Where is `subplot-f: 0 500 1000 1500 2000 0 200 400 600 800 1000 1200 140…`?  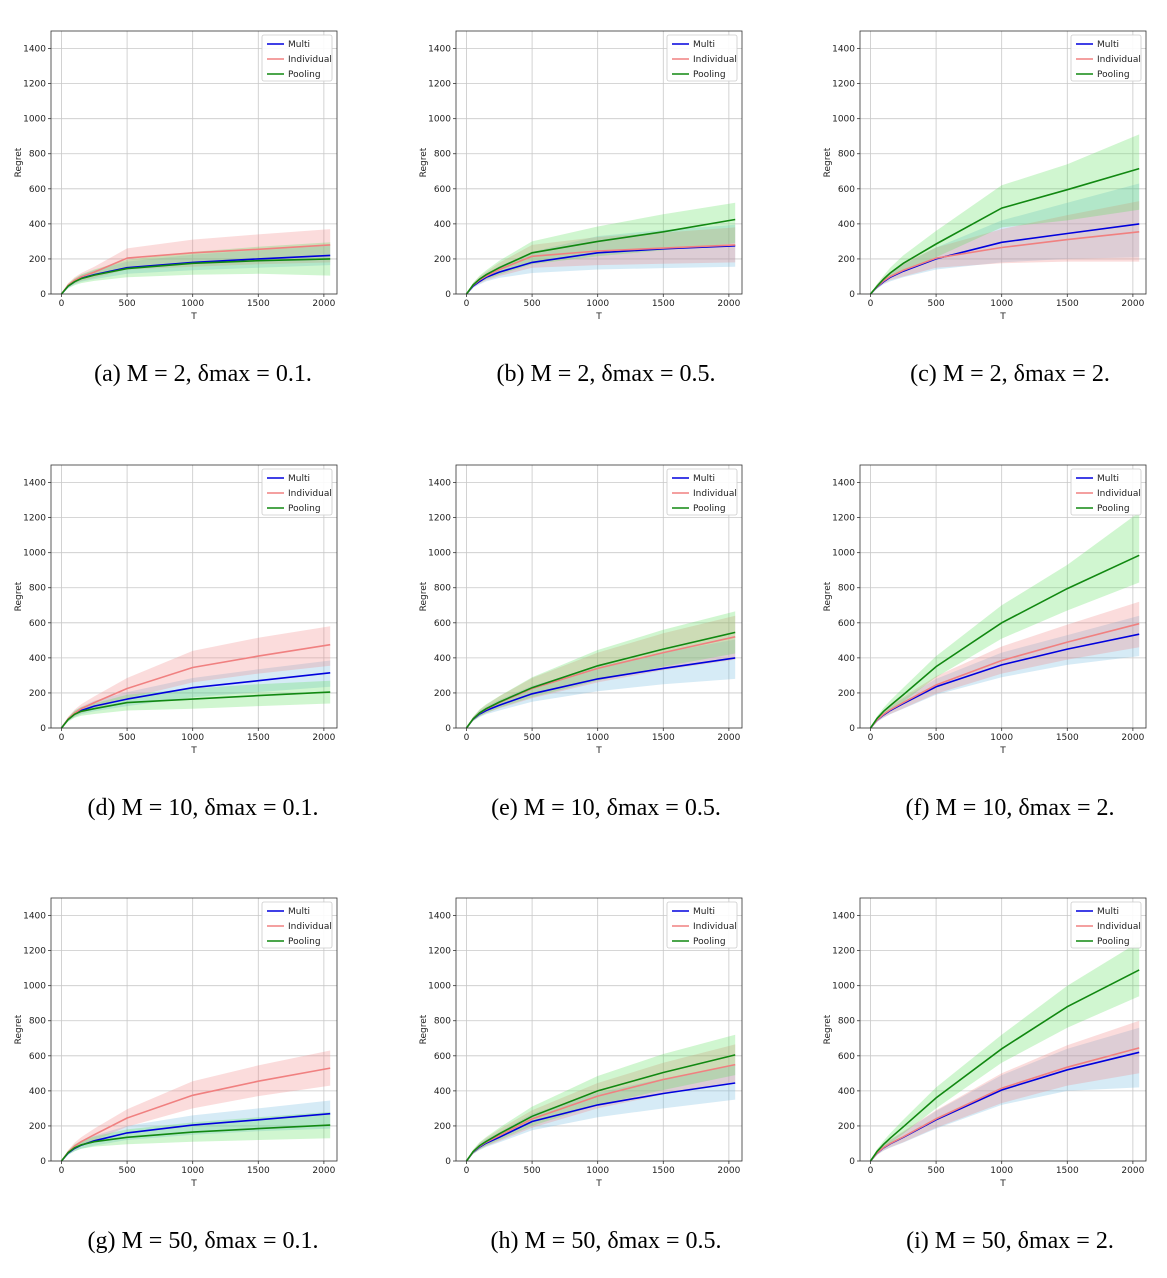 subplot-f: 0 500 1000 1500 2000 0 200 400 600 800 1000 1200 140… is located at coordinates (985, 642).